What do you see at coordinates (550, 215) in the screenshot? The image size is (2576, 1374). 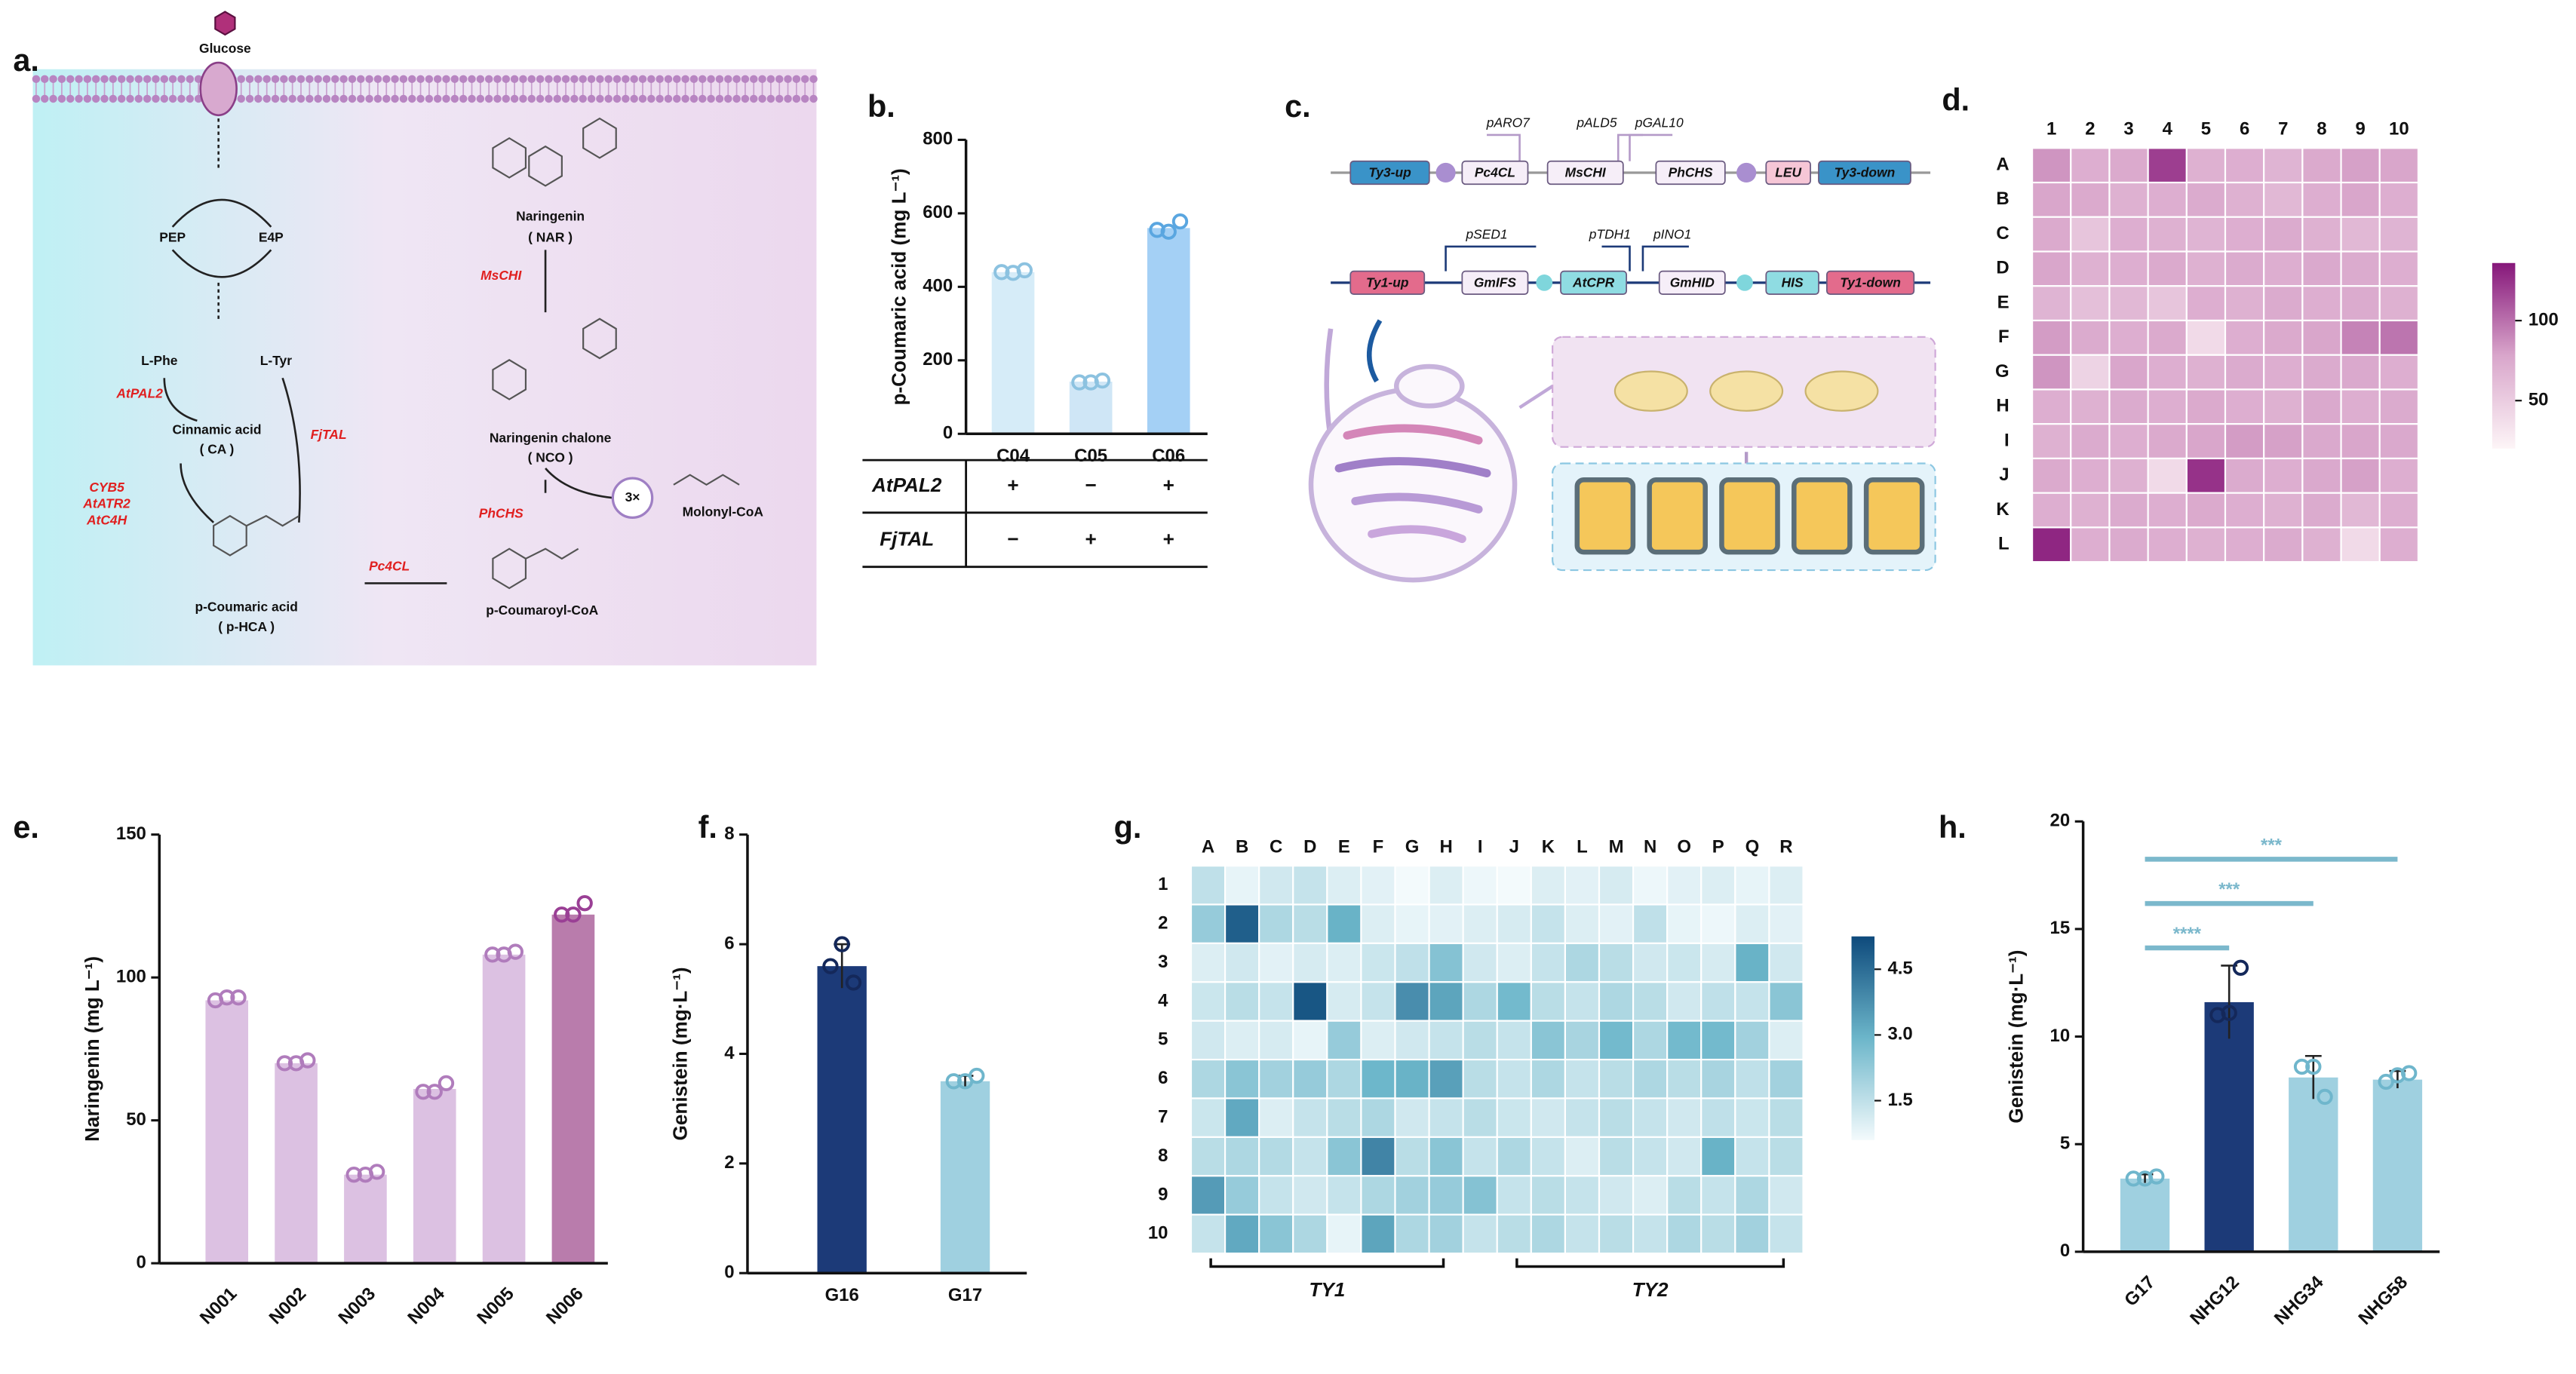 I see `pathway-label: Naringenin` at bounding box center [550, 215].